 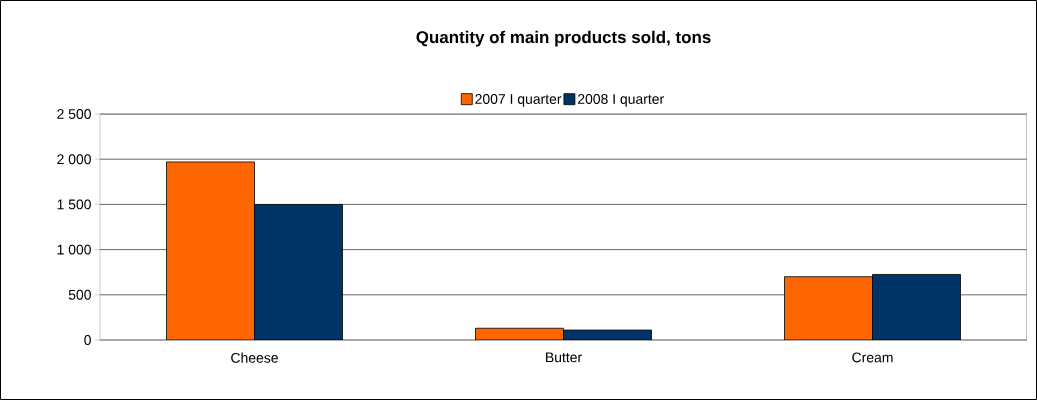 What do you see at coordinates (74, 204) in the screenshot?
I see `y-tick-label: 1 500` at bounding box center [74, 204].